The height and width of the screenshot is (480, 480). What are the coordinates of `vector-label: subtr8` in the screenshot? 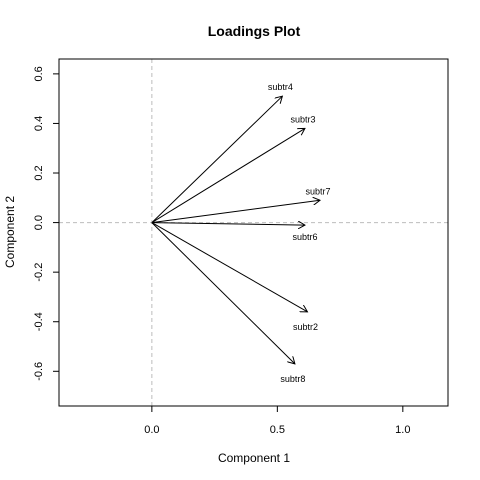 It's located at (292, 379).